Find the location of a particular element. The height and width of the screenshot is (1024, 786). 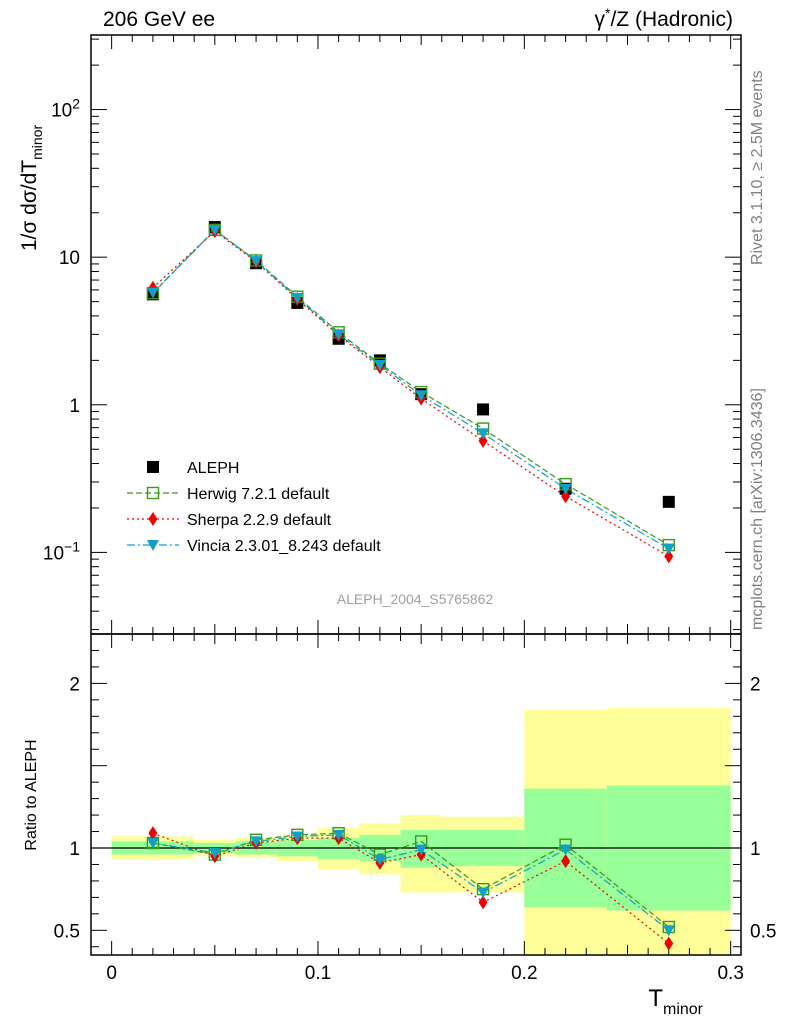

legend-label-vincia: Vincia 2.3.01_8.243 default is located at coordinates (284, 546).